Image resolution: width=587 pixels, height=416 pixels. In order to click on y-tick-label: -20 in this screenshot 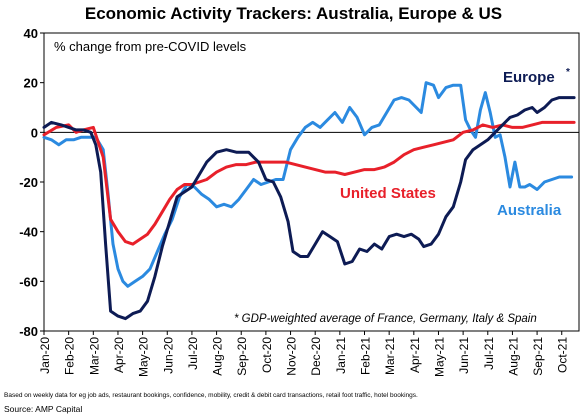, I will do `click(28, 182)`.